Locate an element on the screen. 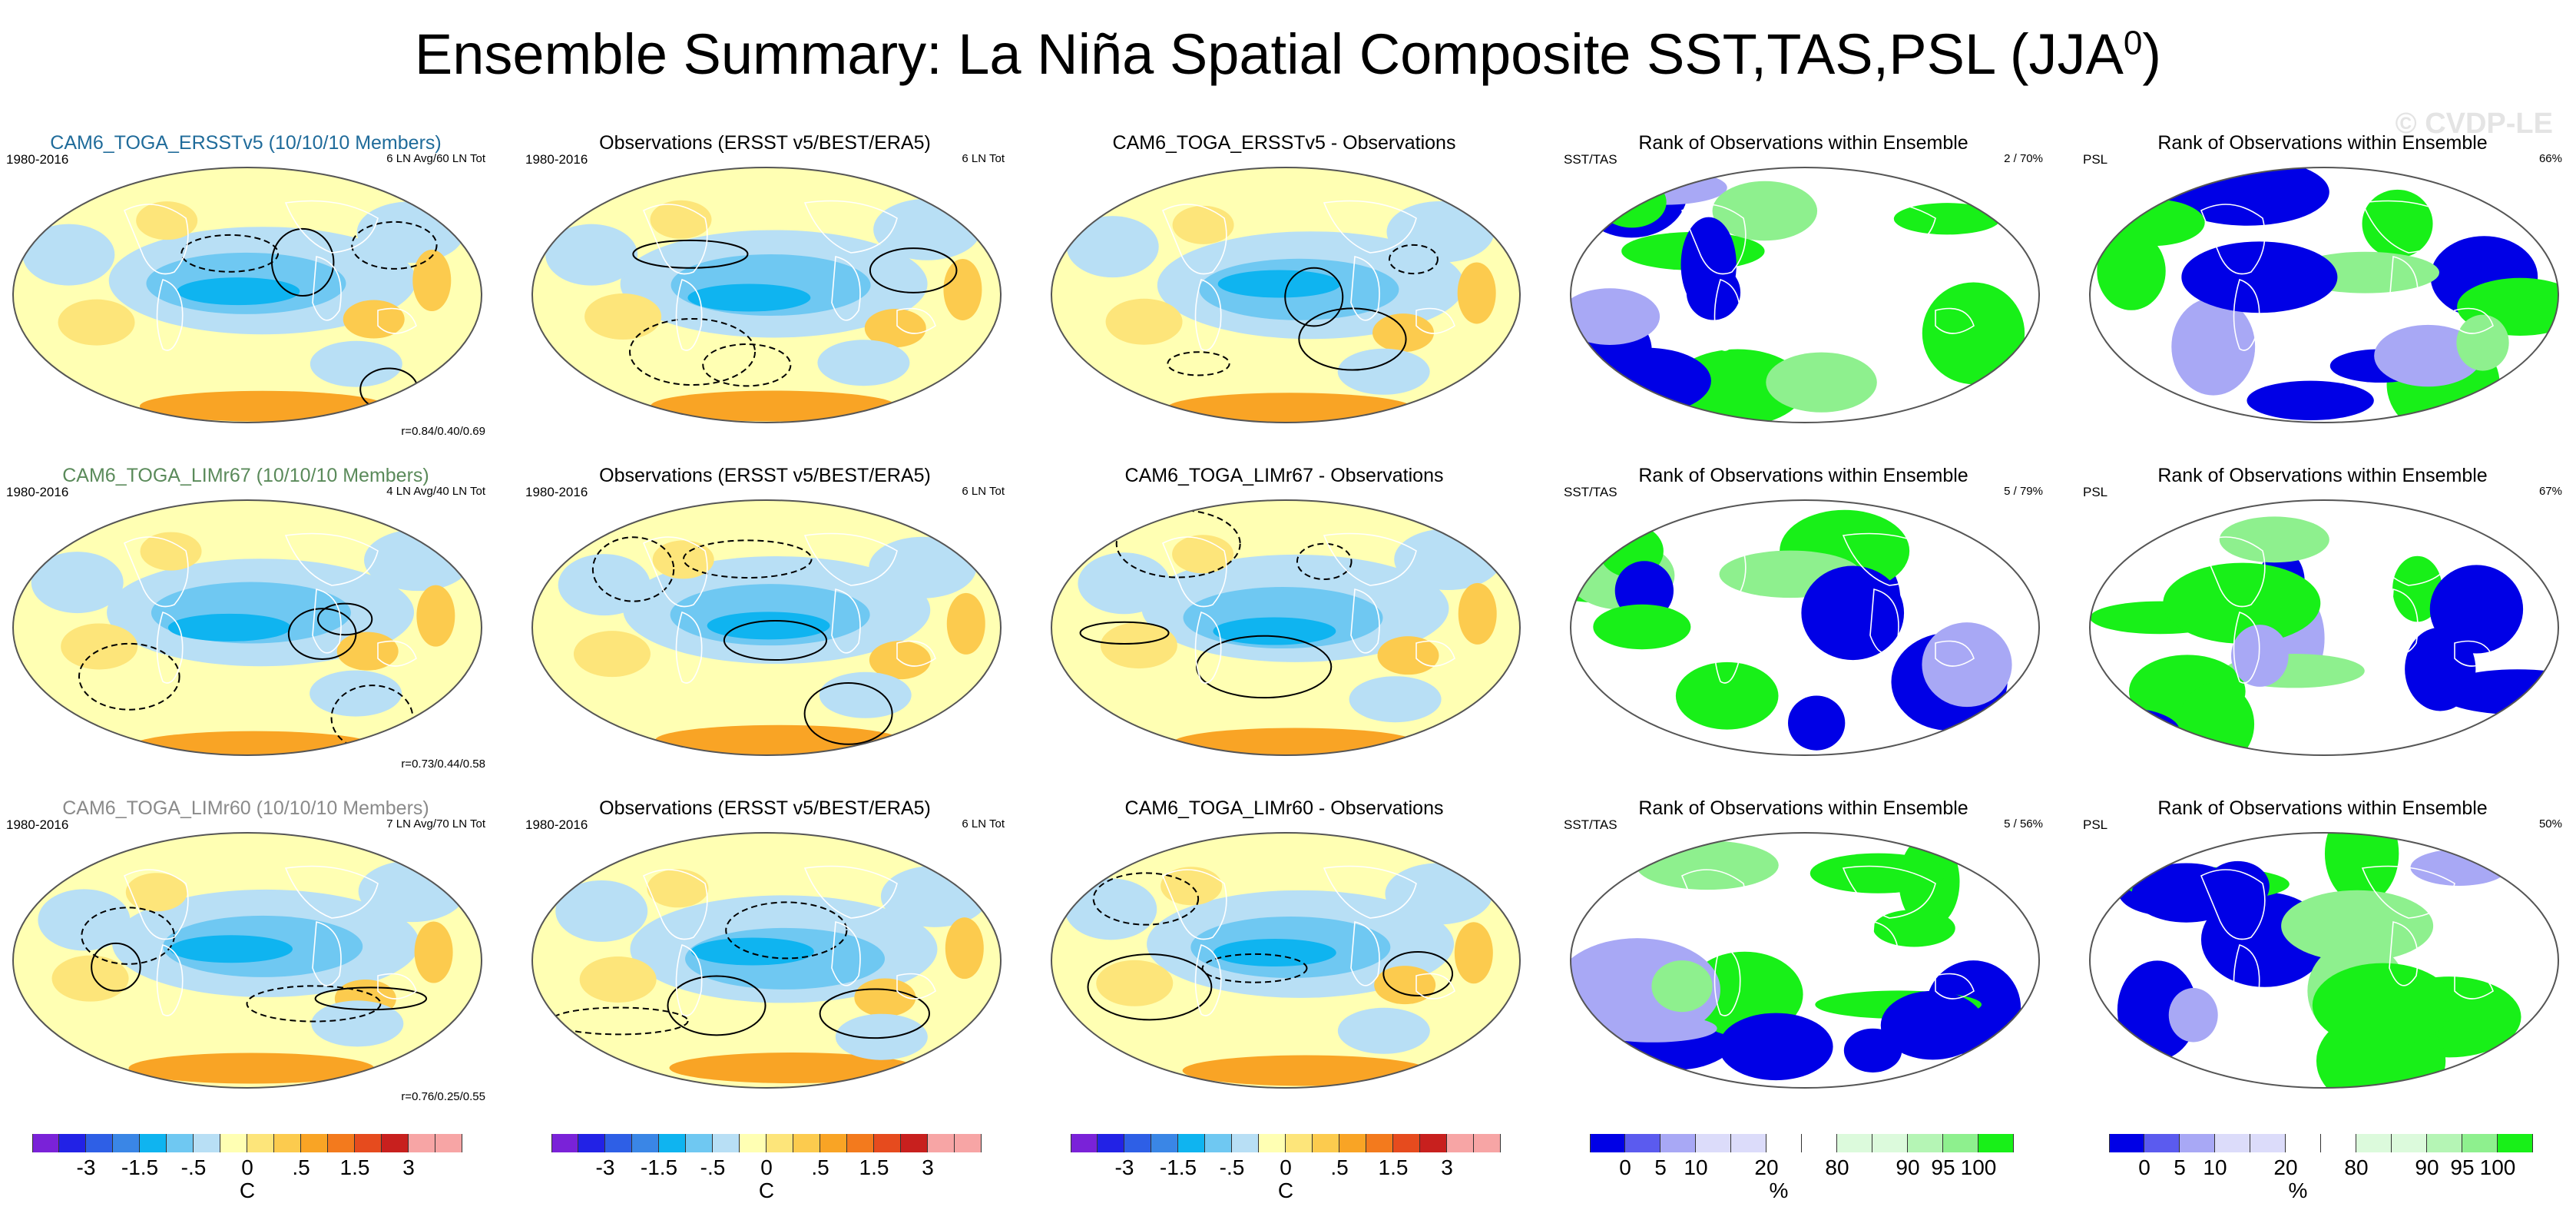 This screenshot has height=1220, width=2576. panel-rank-value: 66% is located at coordinates (2550, 158).